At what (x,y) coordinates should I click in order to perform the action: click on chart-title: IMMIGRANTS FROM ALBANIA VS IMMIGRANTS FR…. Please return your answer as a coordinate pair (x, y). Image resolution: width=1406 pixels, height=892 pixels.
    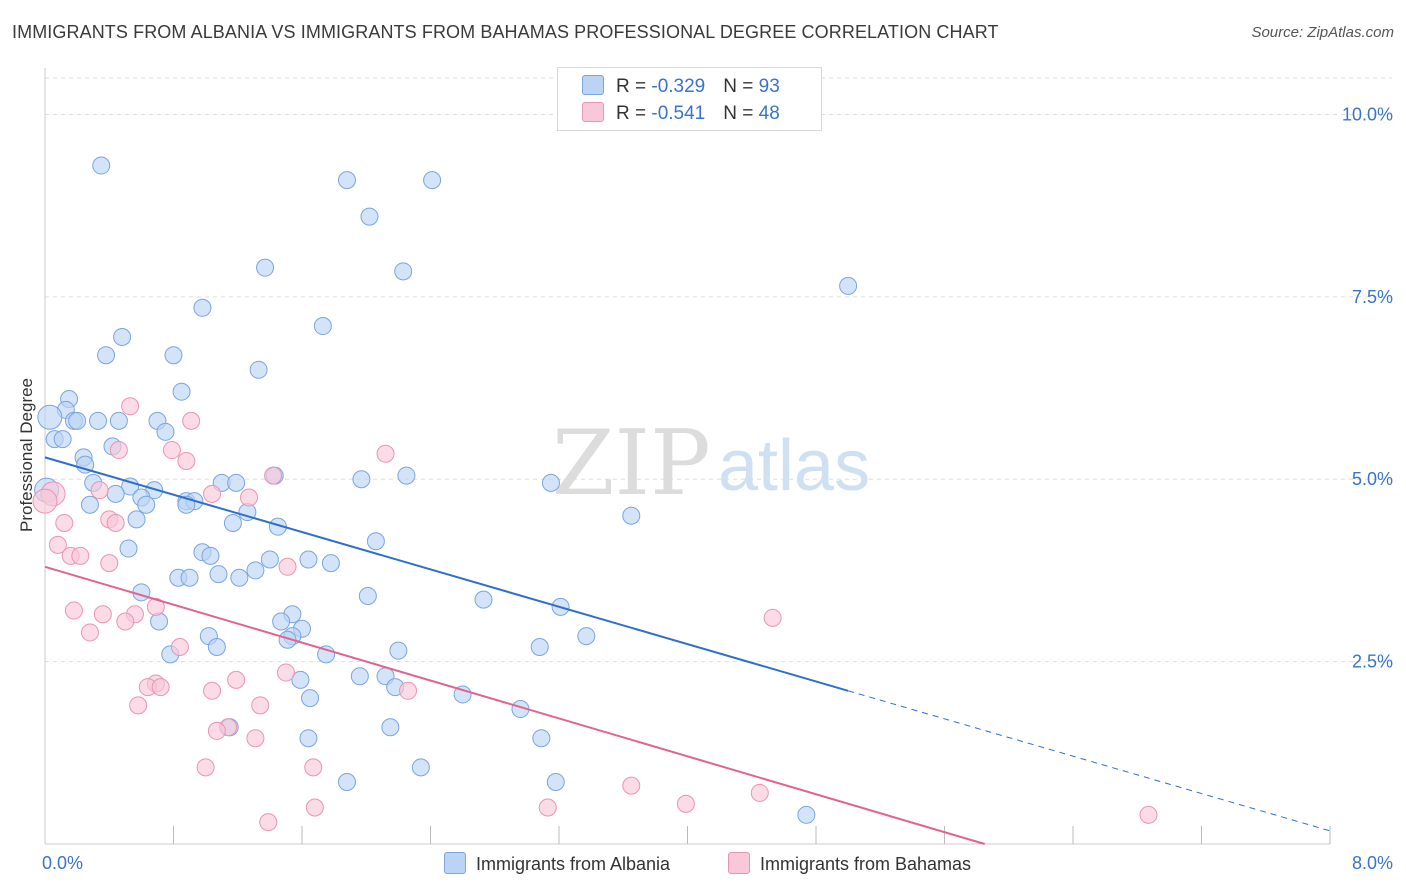
    Looking at the image, I should click on (505, 32).